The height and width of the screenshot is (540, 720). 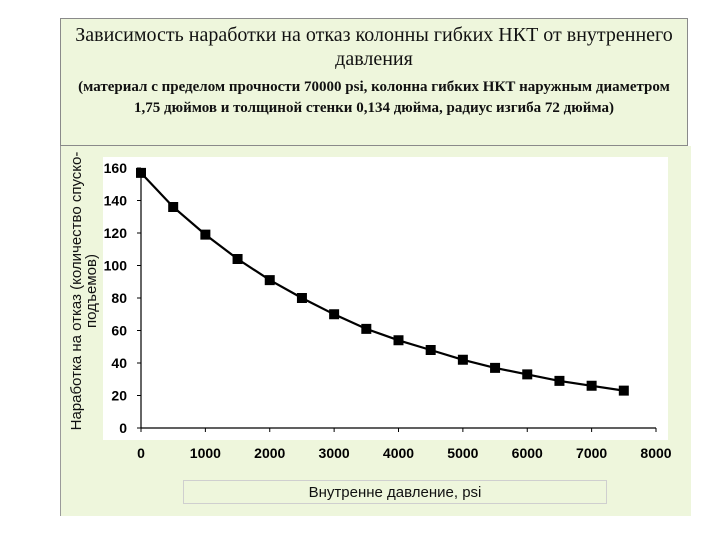 I want to click on y-tick-label: 20, so click(x=119, y=396).